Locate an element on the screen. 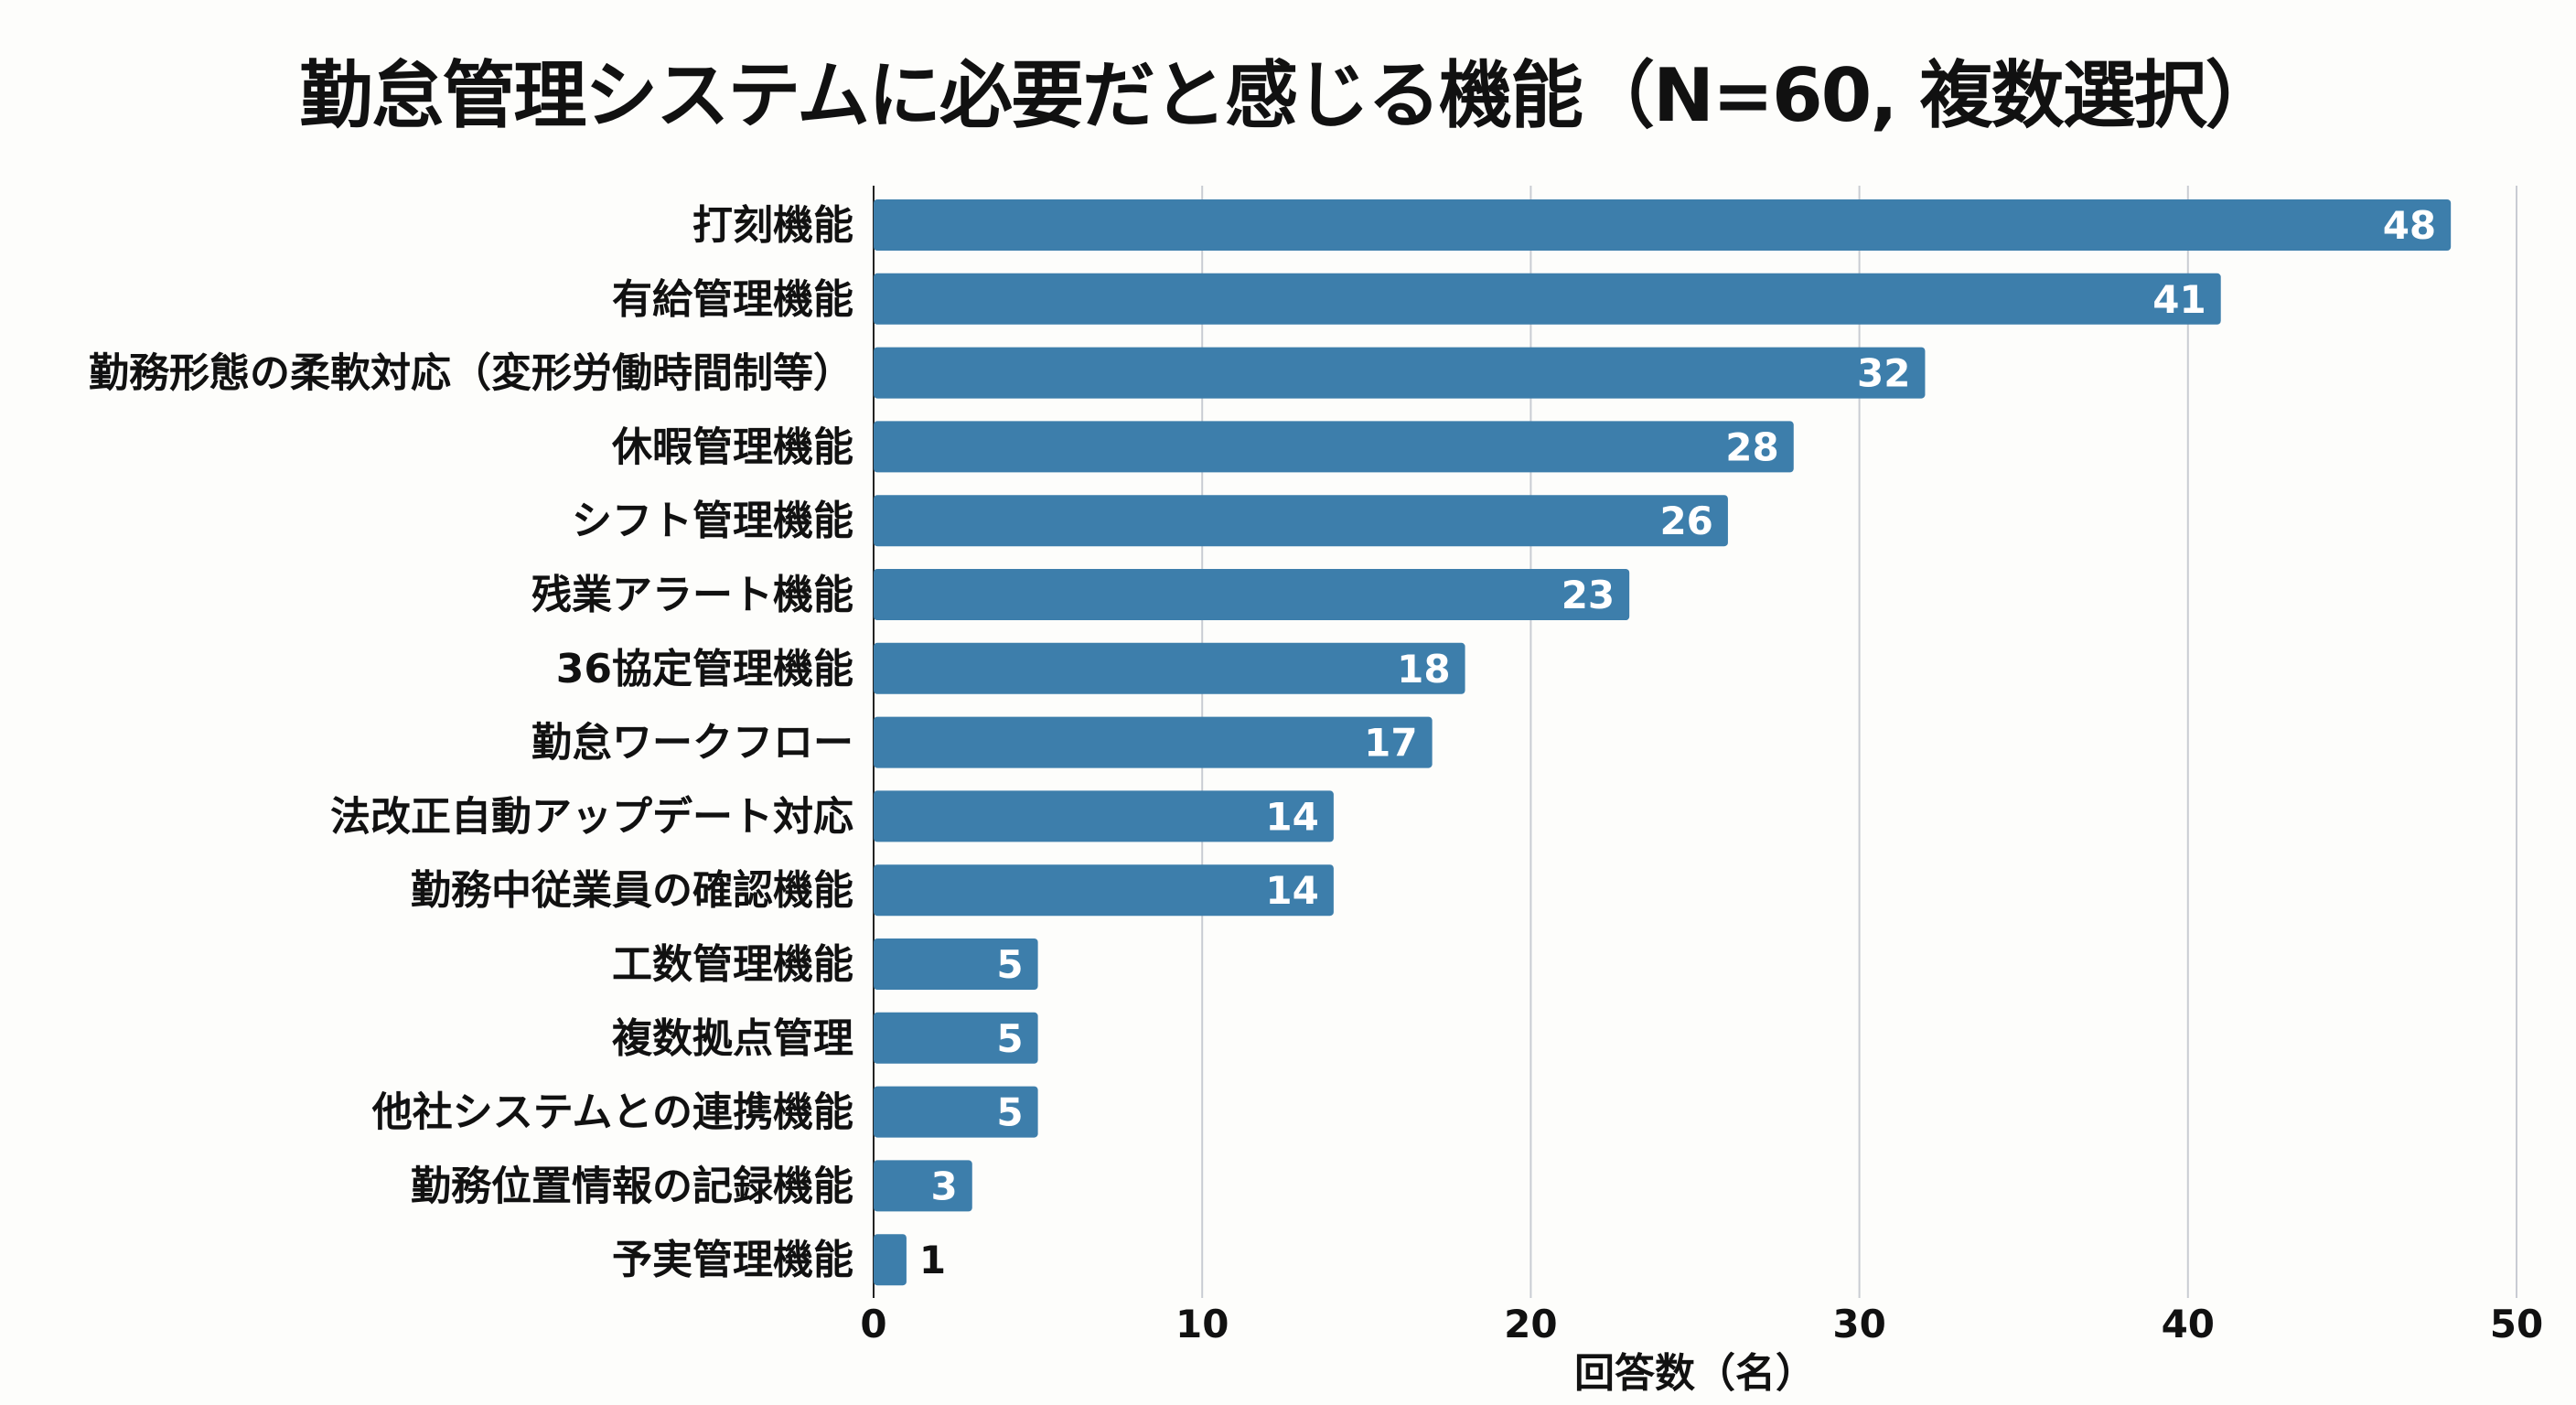 This screenshot has height=1405, width=2576. chart-title: 勤怠管理システムに必要だと感じる機能（N=60, 複数選択） is located at coordinates (1288, 95).